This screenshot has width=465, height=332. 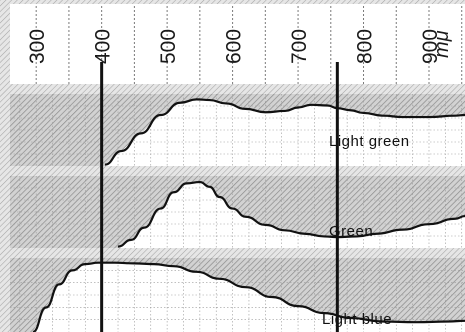 I want to click on x-unit-label: mμ, so click(x=442, y=44).